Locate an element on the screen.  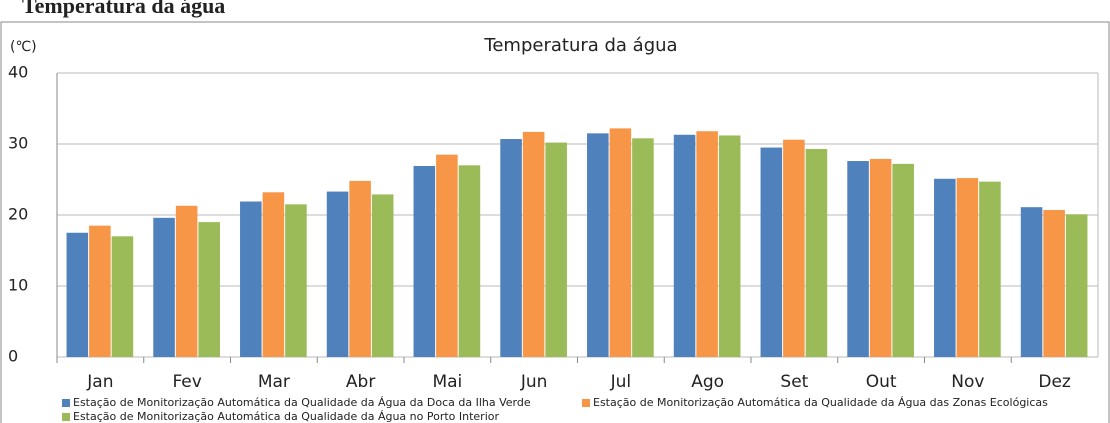
x-tick-label: Jun is located at coordinates (534, 382).